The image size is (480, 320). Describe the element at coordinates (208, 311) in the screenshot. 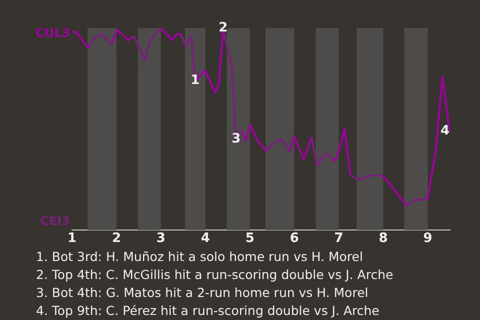

I see `text: 4. Top 9th: C. Pérez hit a run-scoring double vs J. Arche` at that location.